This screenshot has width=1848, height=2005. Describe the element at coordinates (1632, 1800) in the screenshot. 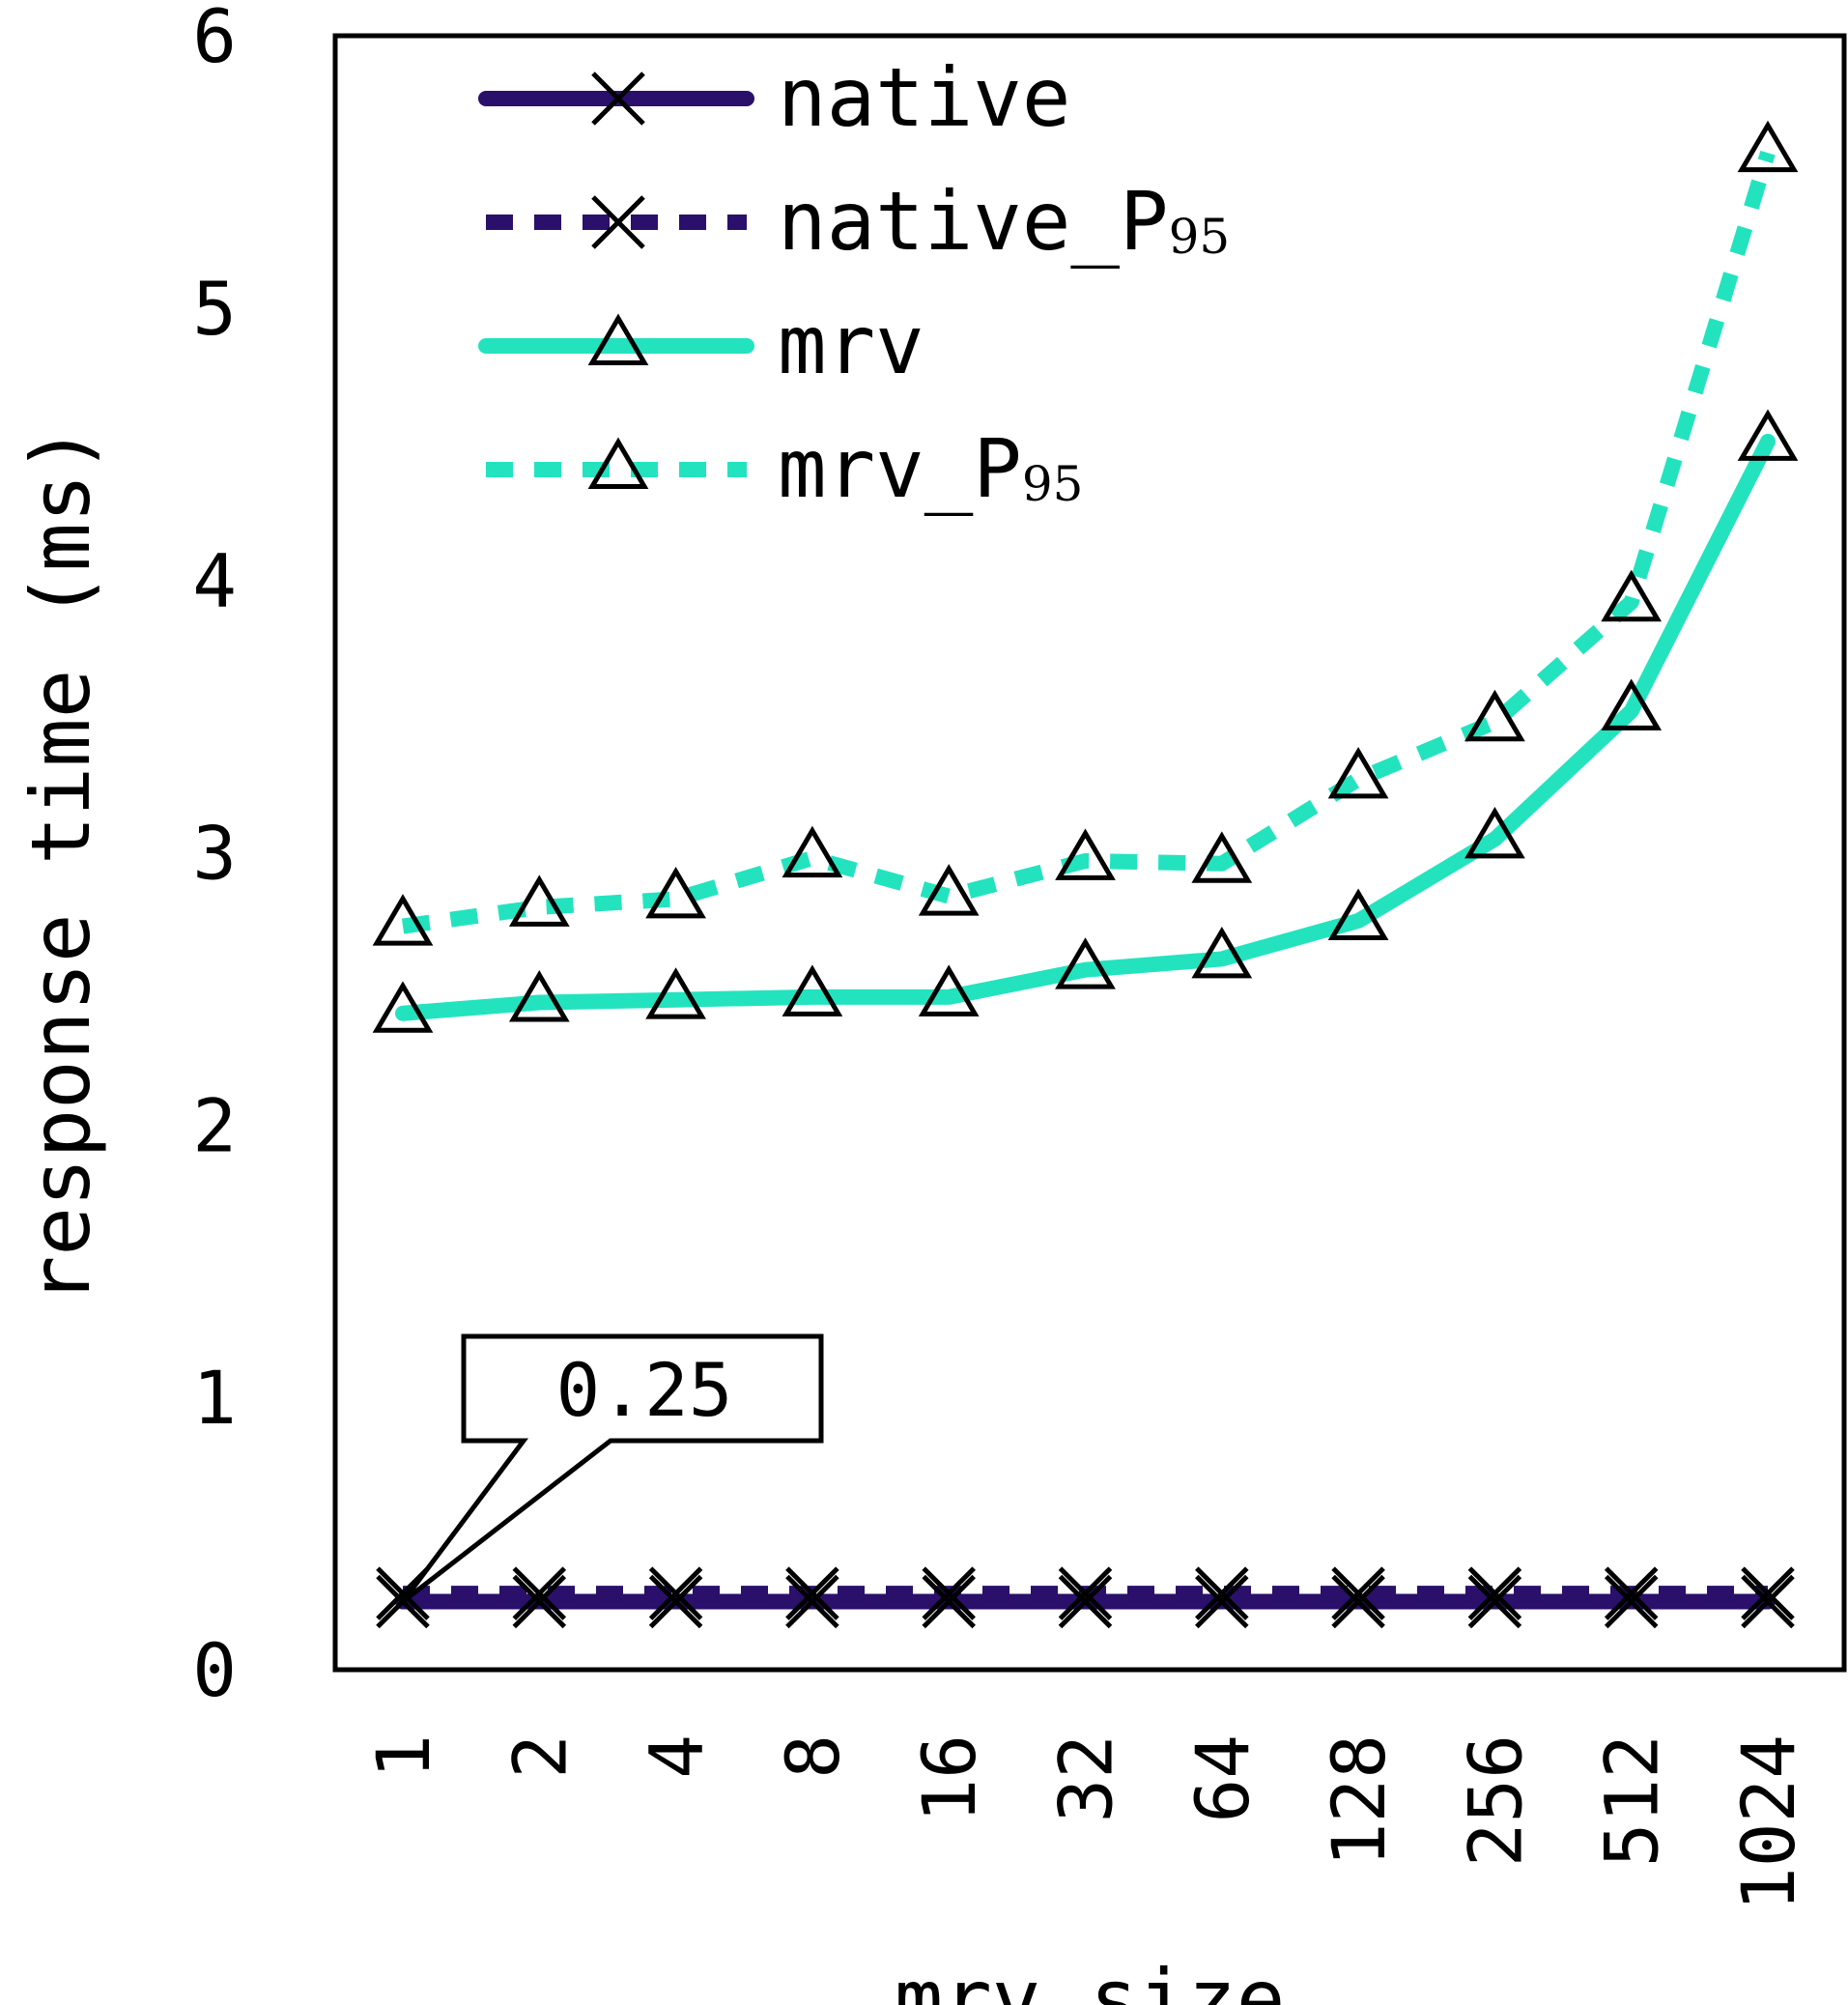

I see `x-tick-label: 512` at that location.